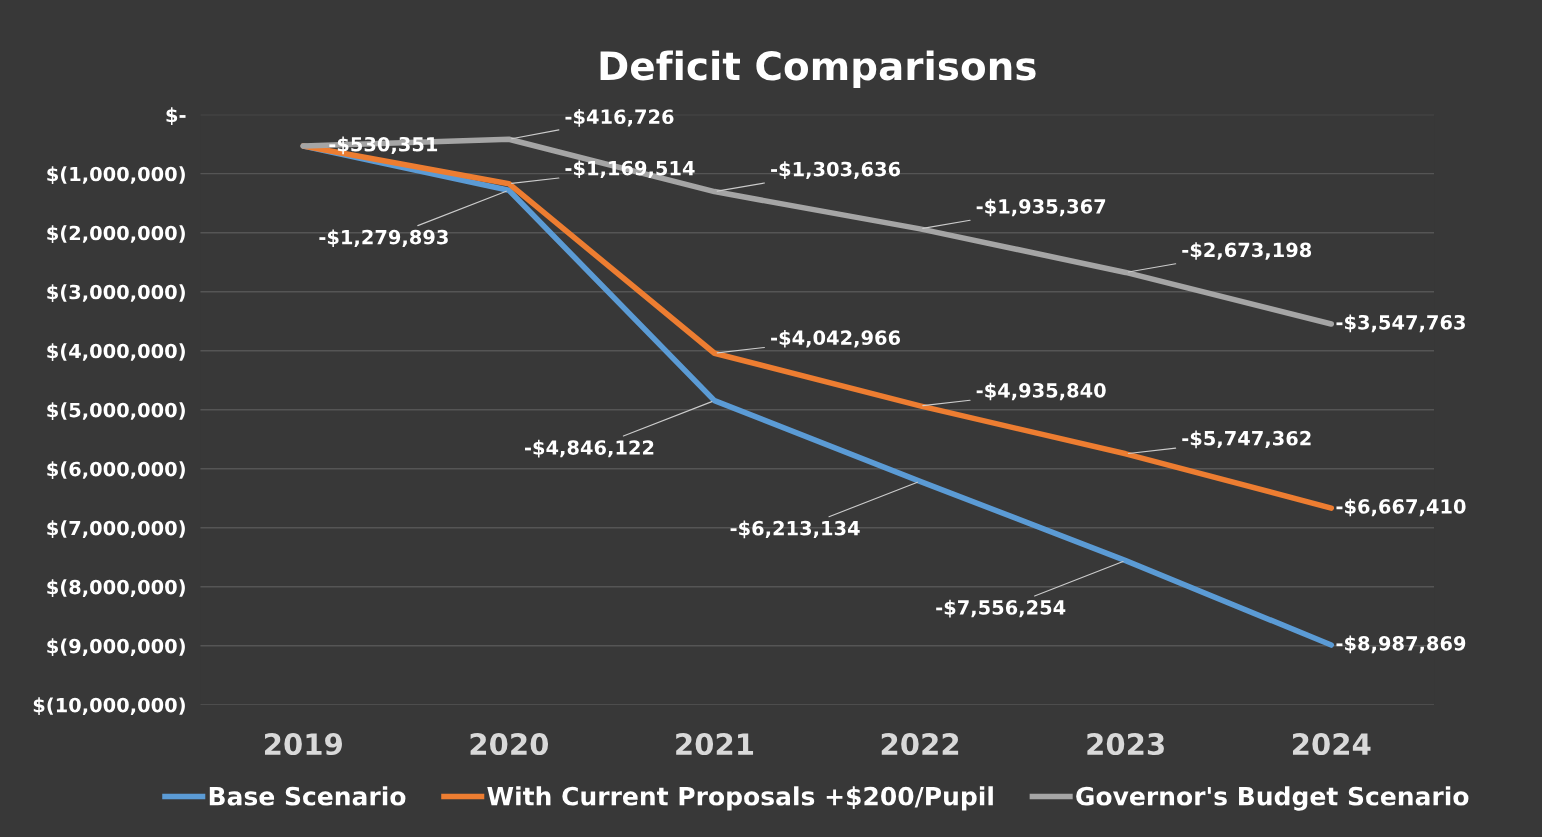  Describe the element at coordinates (116, 647) in the screenshot. I see `y-tick-label: $(9,000,000)` at that location.